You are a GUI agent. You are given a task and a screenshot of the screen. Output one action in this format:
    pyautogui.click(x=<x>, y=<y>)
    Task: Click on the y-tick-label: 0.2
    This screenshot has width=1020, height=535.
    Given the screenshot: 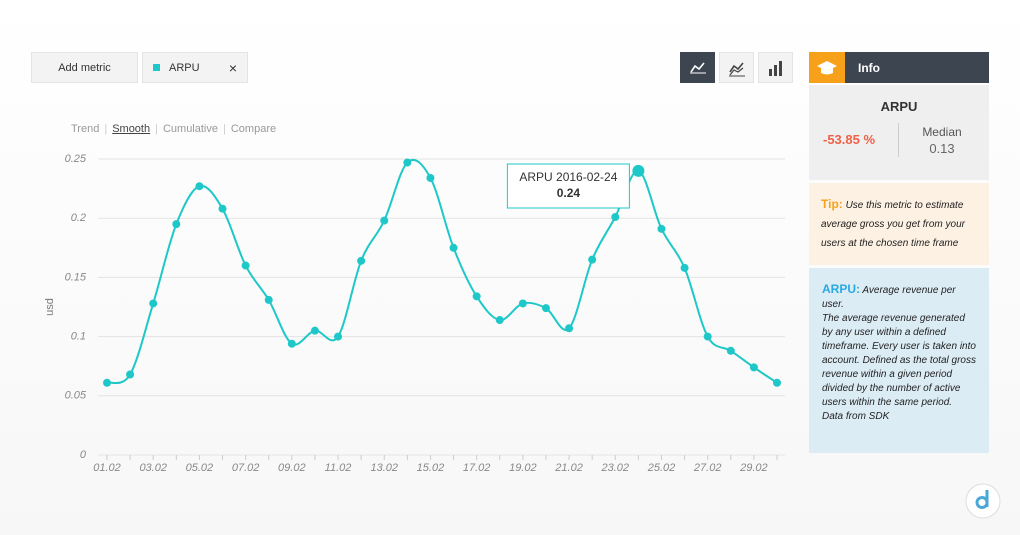 What is the action you would take?
    pyautogui.click(x=78, y=218)
    